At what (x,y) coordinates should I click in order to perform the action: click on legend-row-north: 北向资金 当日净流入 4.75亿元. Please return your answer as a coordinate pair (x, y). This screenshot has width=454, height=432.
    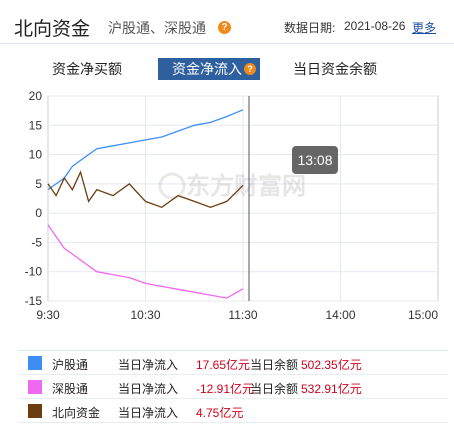
    Looking at the image, I should click on (233, 411).